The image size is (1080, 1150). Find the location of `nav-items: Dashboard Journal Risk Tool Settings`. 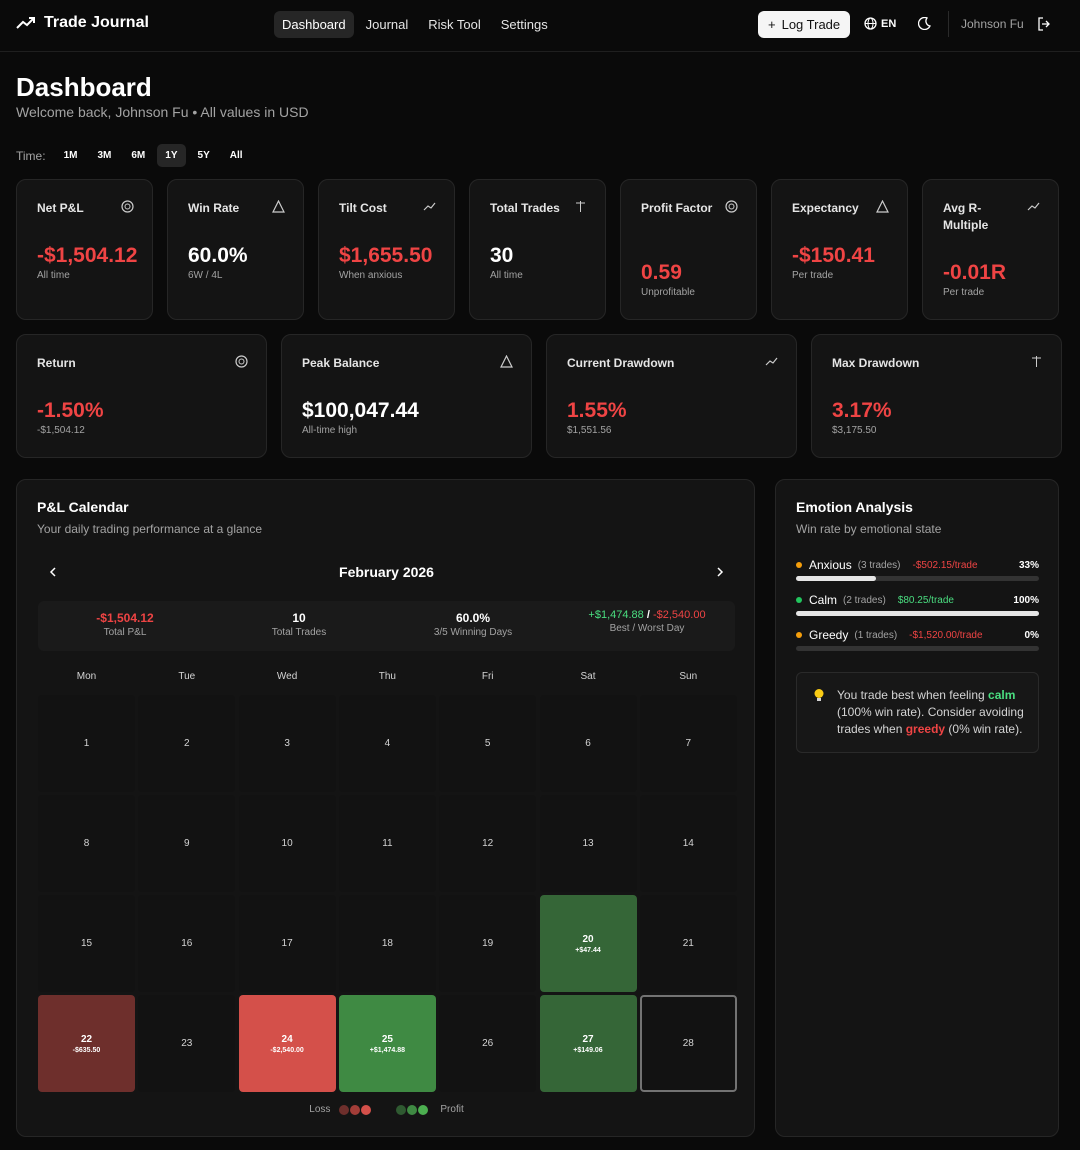

nav-items: Dashboard Journal Risk Tool Settings is located at coordinates (415, 24).